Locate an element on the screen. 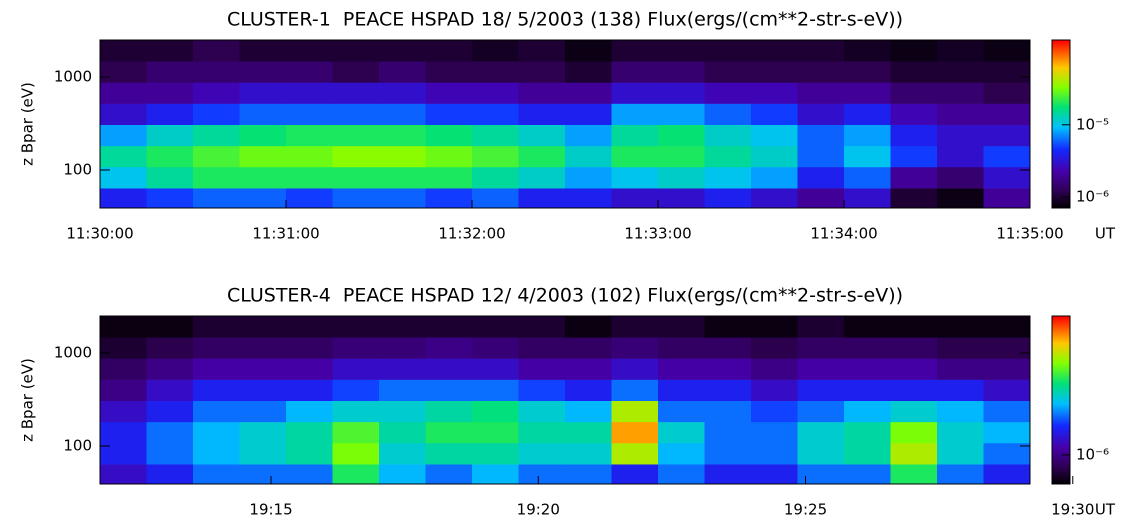 Image resolution: width=1141 pixels, height=520 pixels. x-tick-label: 11:34:00 is located at coordinates (843, 234).